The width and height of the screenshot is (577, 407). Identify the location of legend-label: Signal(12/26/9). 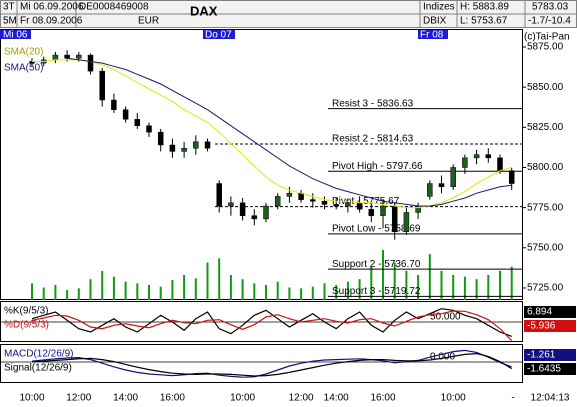
(38, 368).